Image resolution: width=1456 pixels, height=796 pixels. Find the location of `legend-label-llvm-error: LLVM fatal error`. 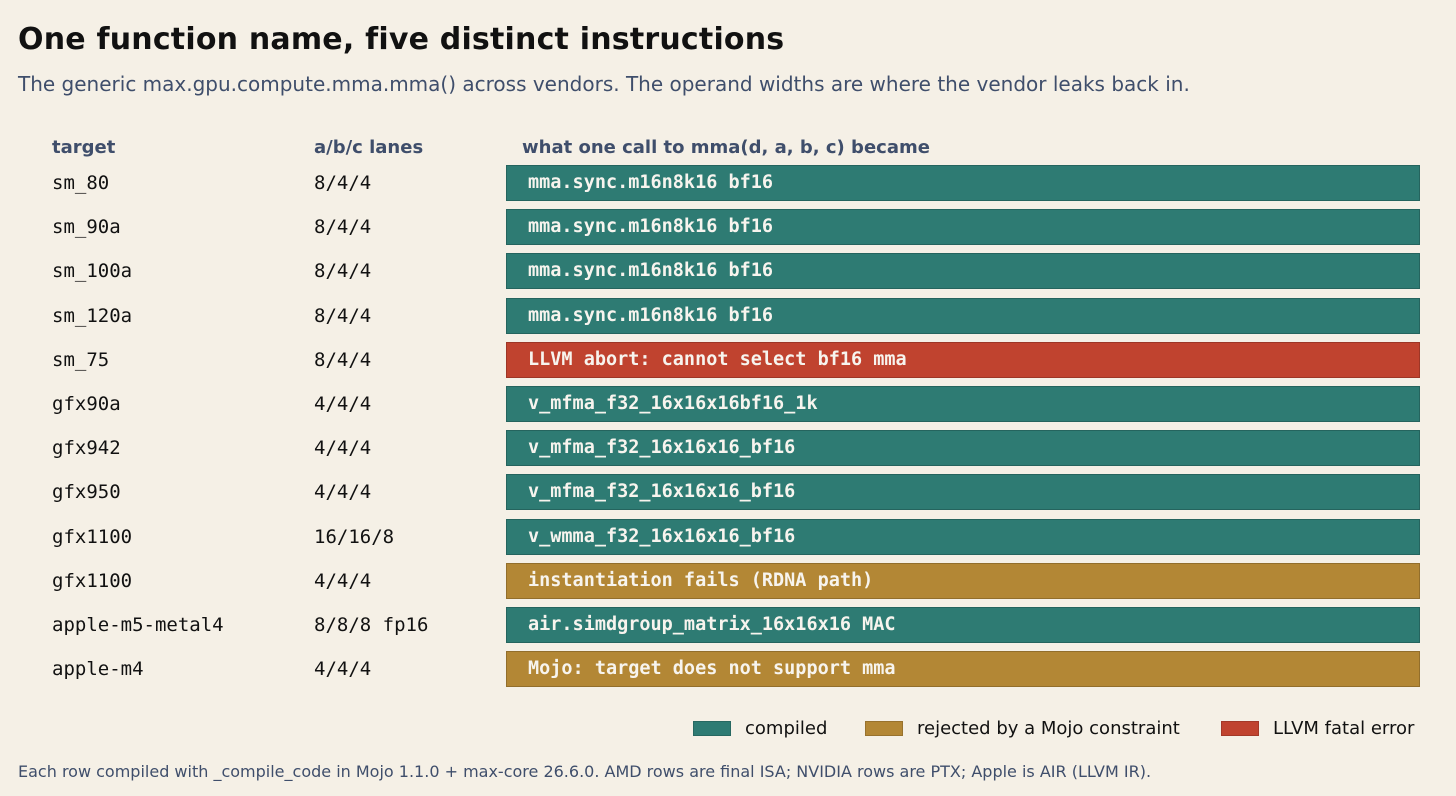

legend-label-llvm-error: LLVM fatal error is located at coordinates (1344, 728).